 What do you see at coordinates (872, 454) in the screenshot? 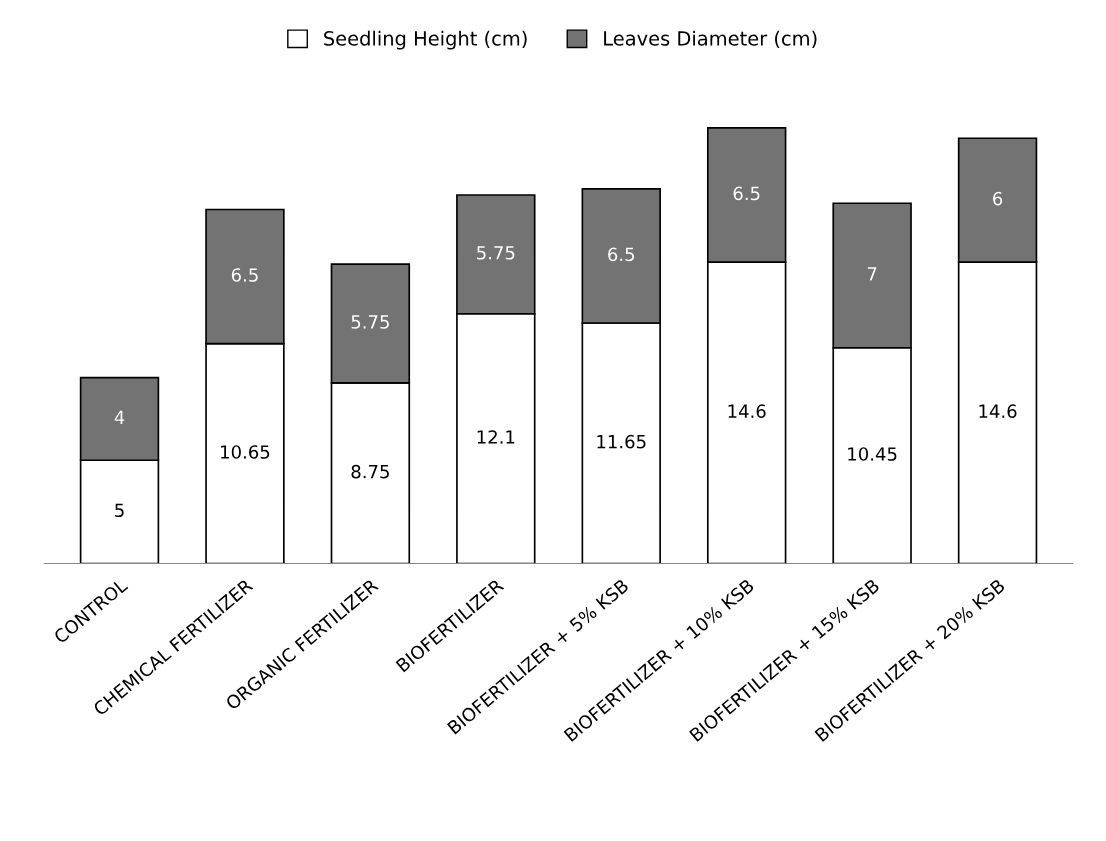
I see `data-label: 10.45` at bounding box center [872, 454].